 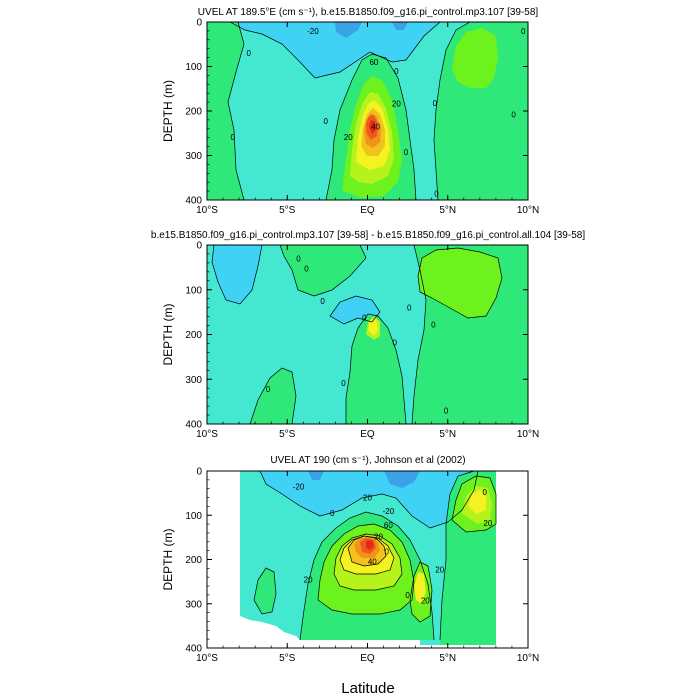 What do you see at coordinates (225, 111) in the screenshot?
I see `panel-1-west-positive` at bounding box center [225, 111].